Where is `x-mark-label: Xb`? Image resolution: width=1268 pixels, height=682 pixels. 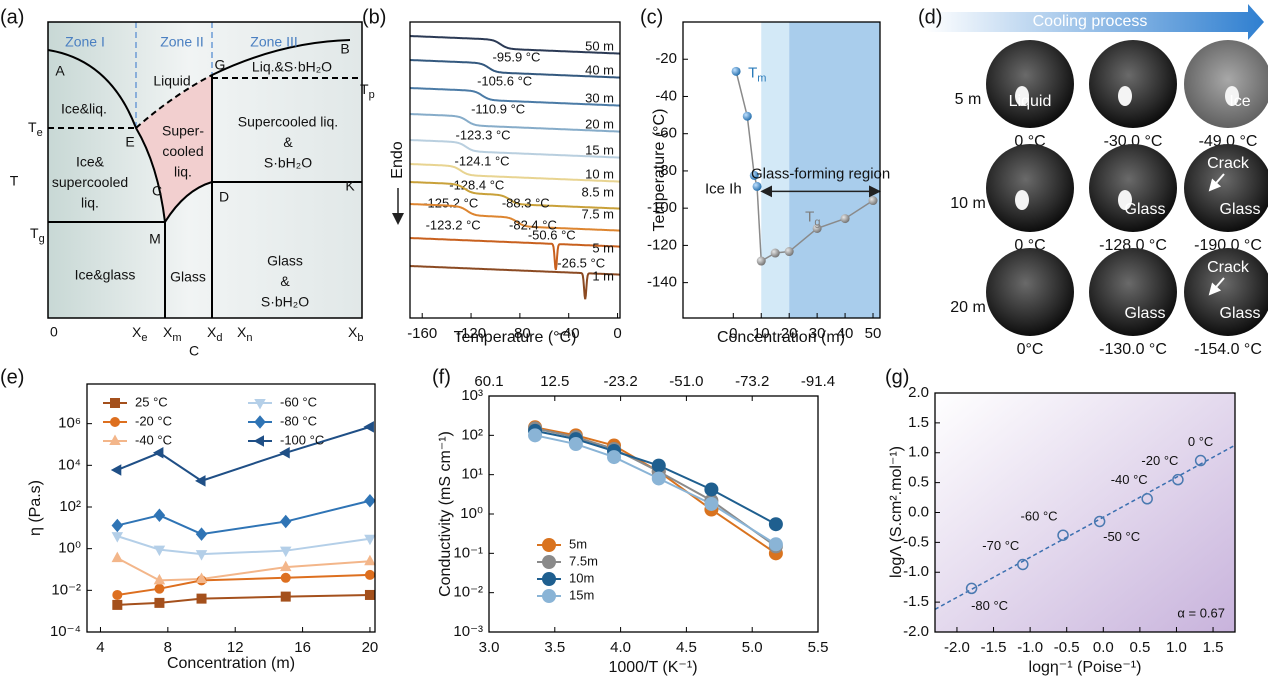
x-mark-label: Xb is located at coordinates (355, 334).